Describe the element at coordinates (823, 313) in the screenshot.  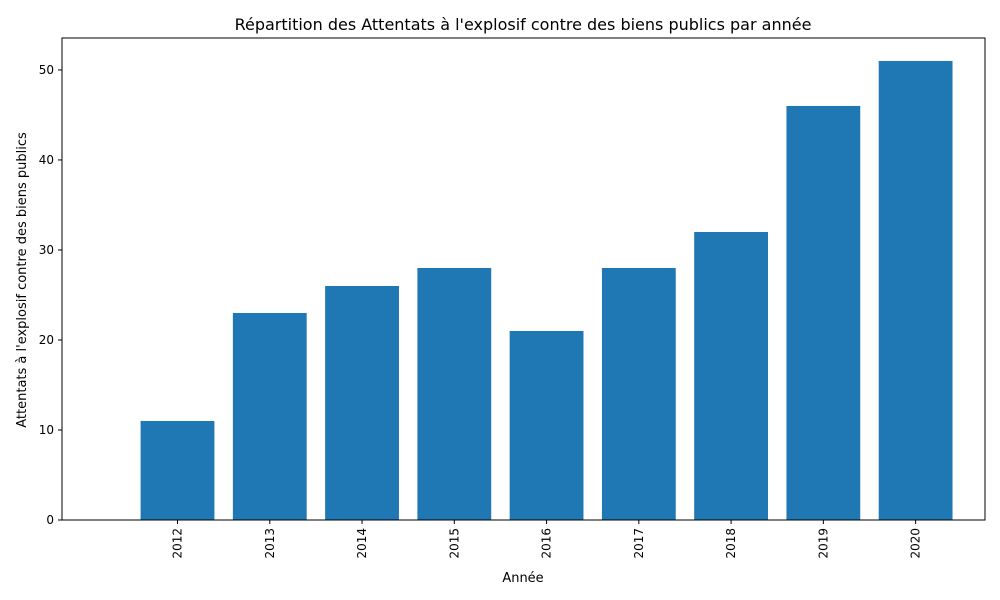
I see `bar-2019` at that location.